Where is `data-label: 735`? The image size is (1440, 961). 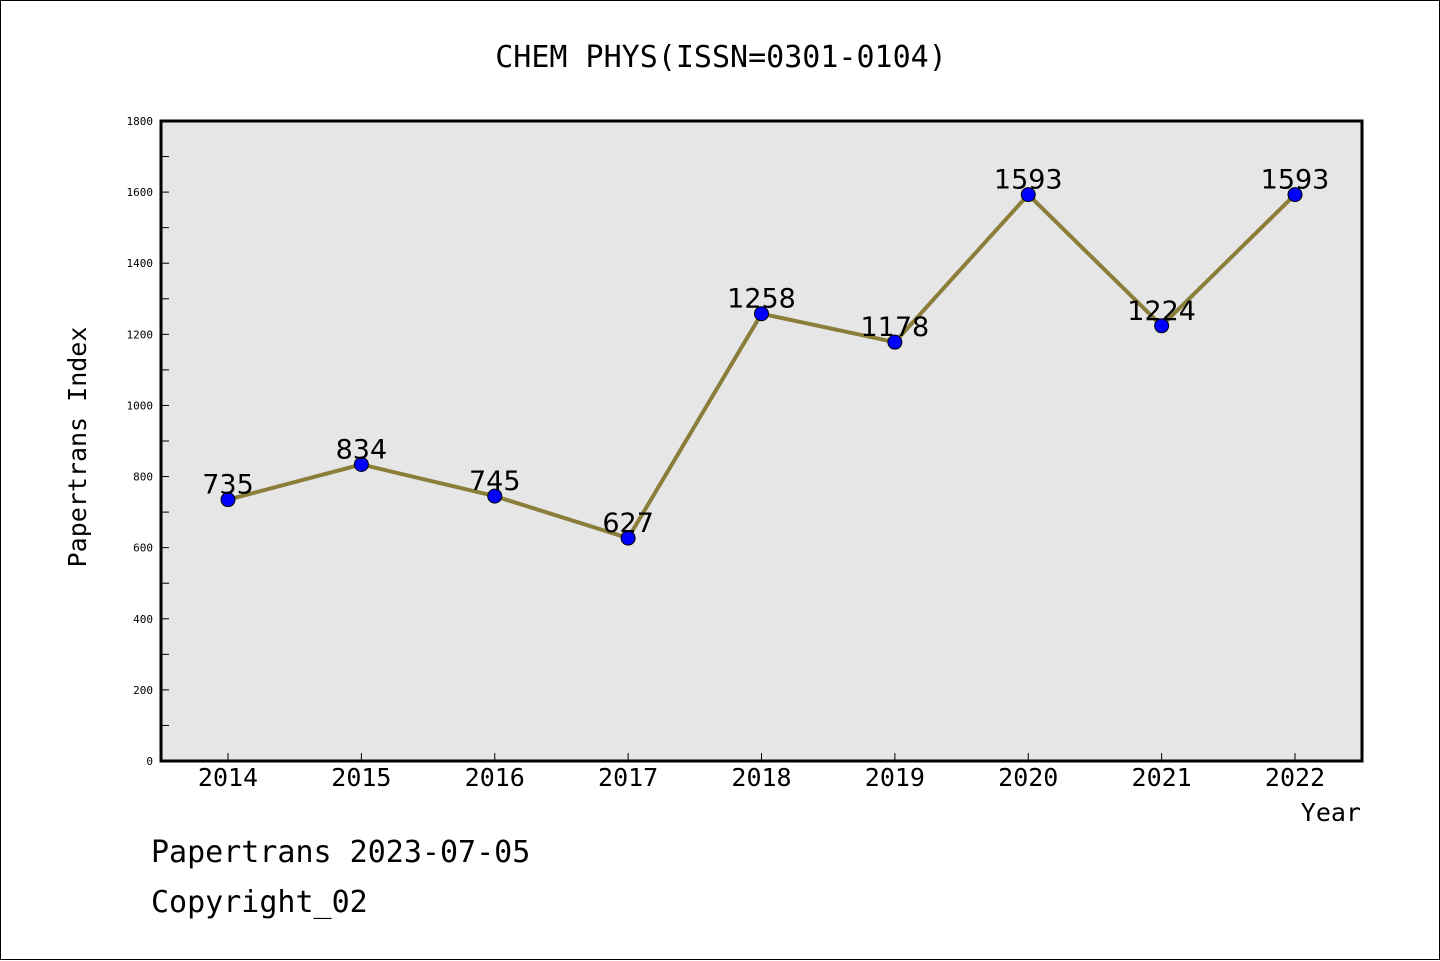
data-label: 735 is located at coordinates (228, 485).